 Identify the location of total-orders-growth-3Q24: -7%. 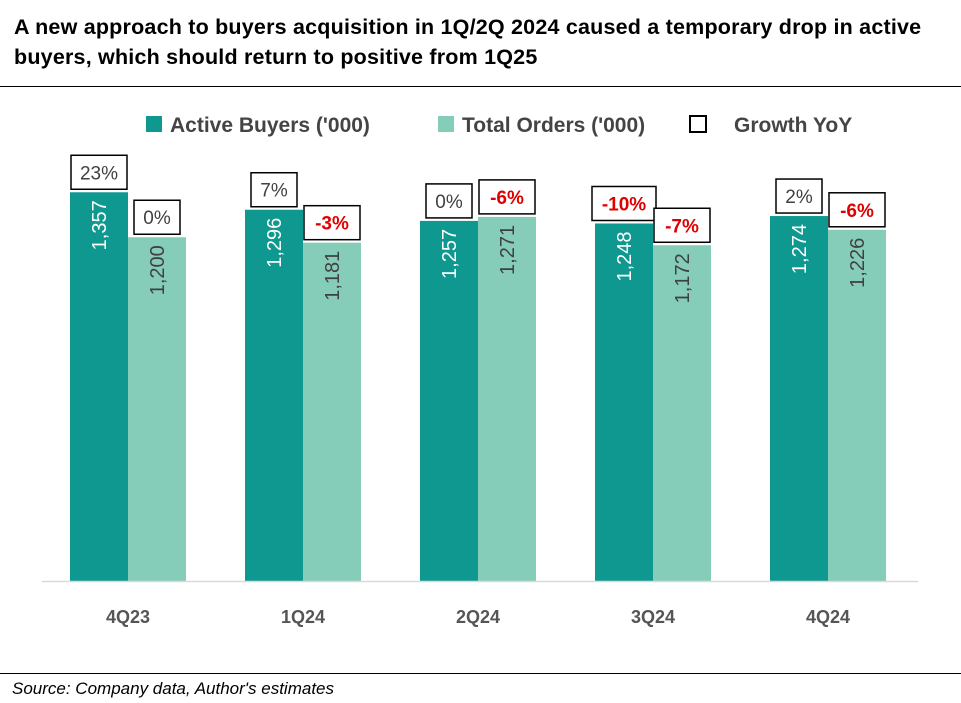
(682, 226).